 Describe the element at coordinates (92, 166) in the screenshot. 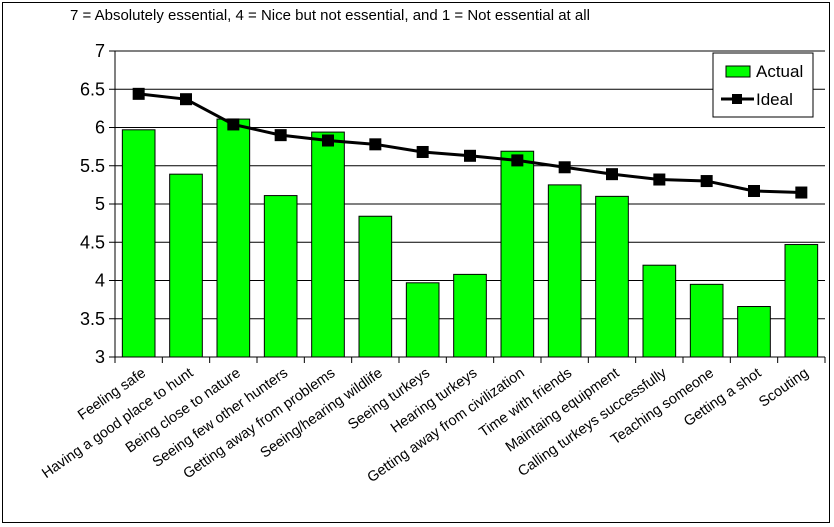

I see `y-tick-label: 5.5` at that location.